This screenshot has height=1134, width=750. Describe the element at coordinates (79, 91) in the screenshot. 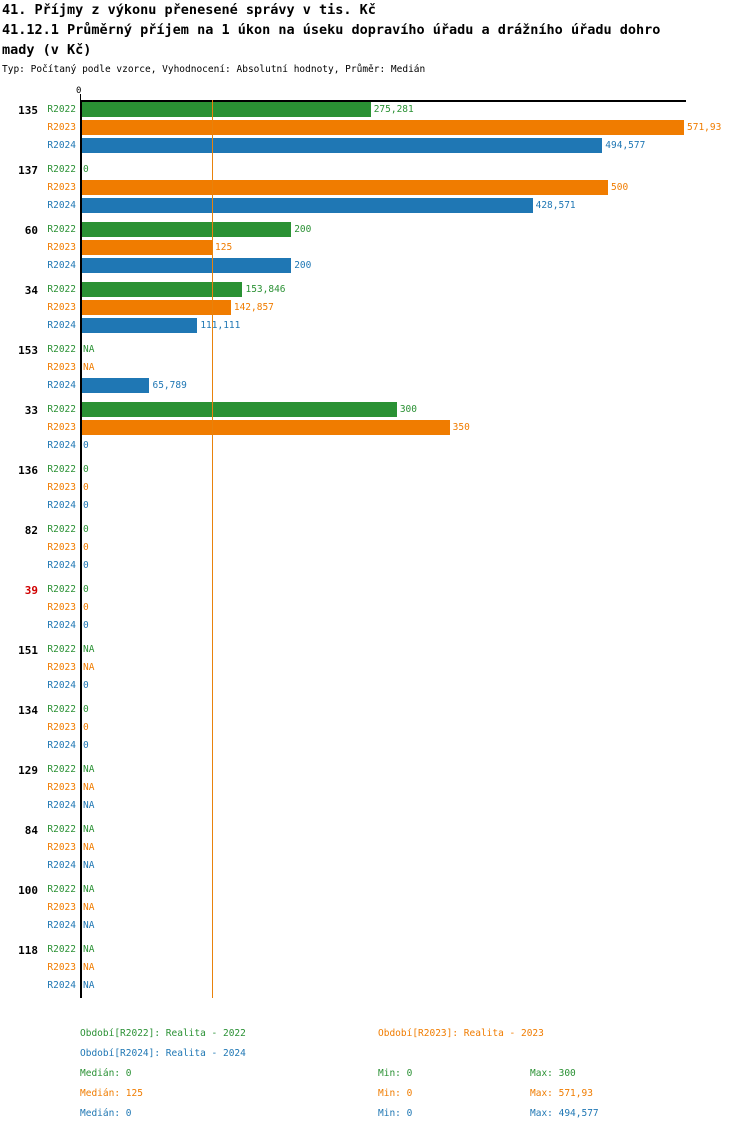

I see `x-axis-tick-label-0: 0` at that location.